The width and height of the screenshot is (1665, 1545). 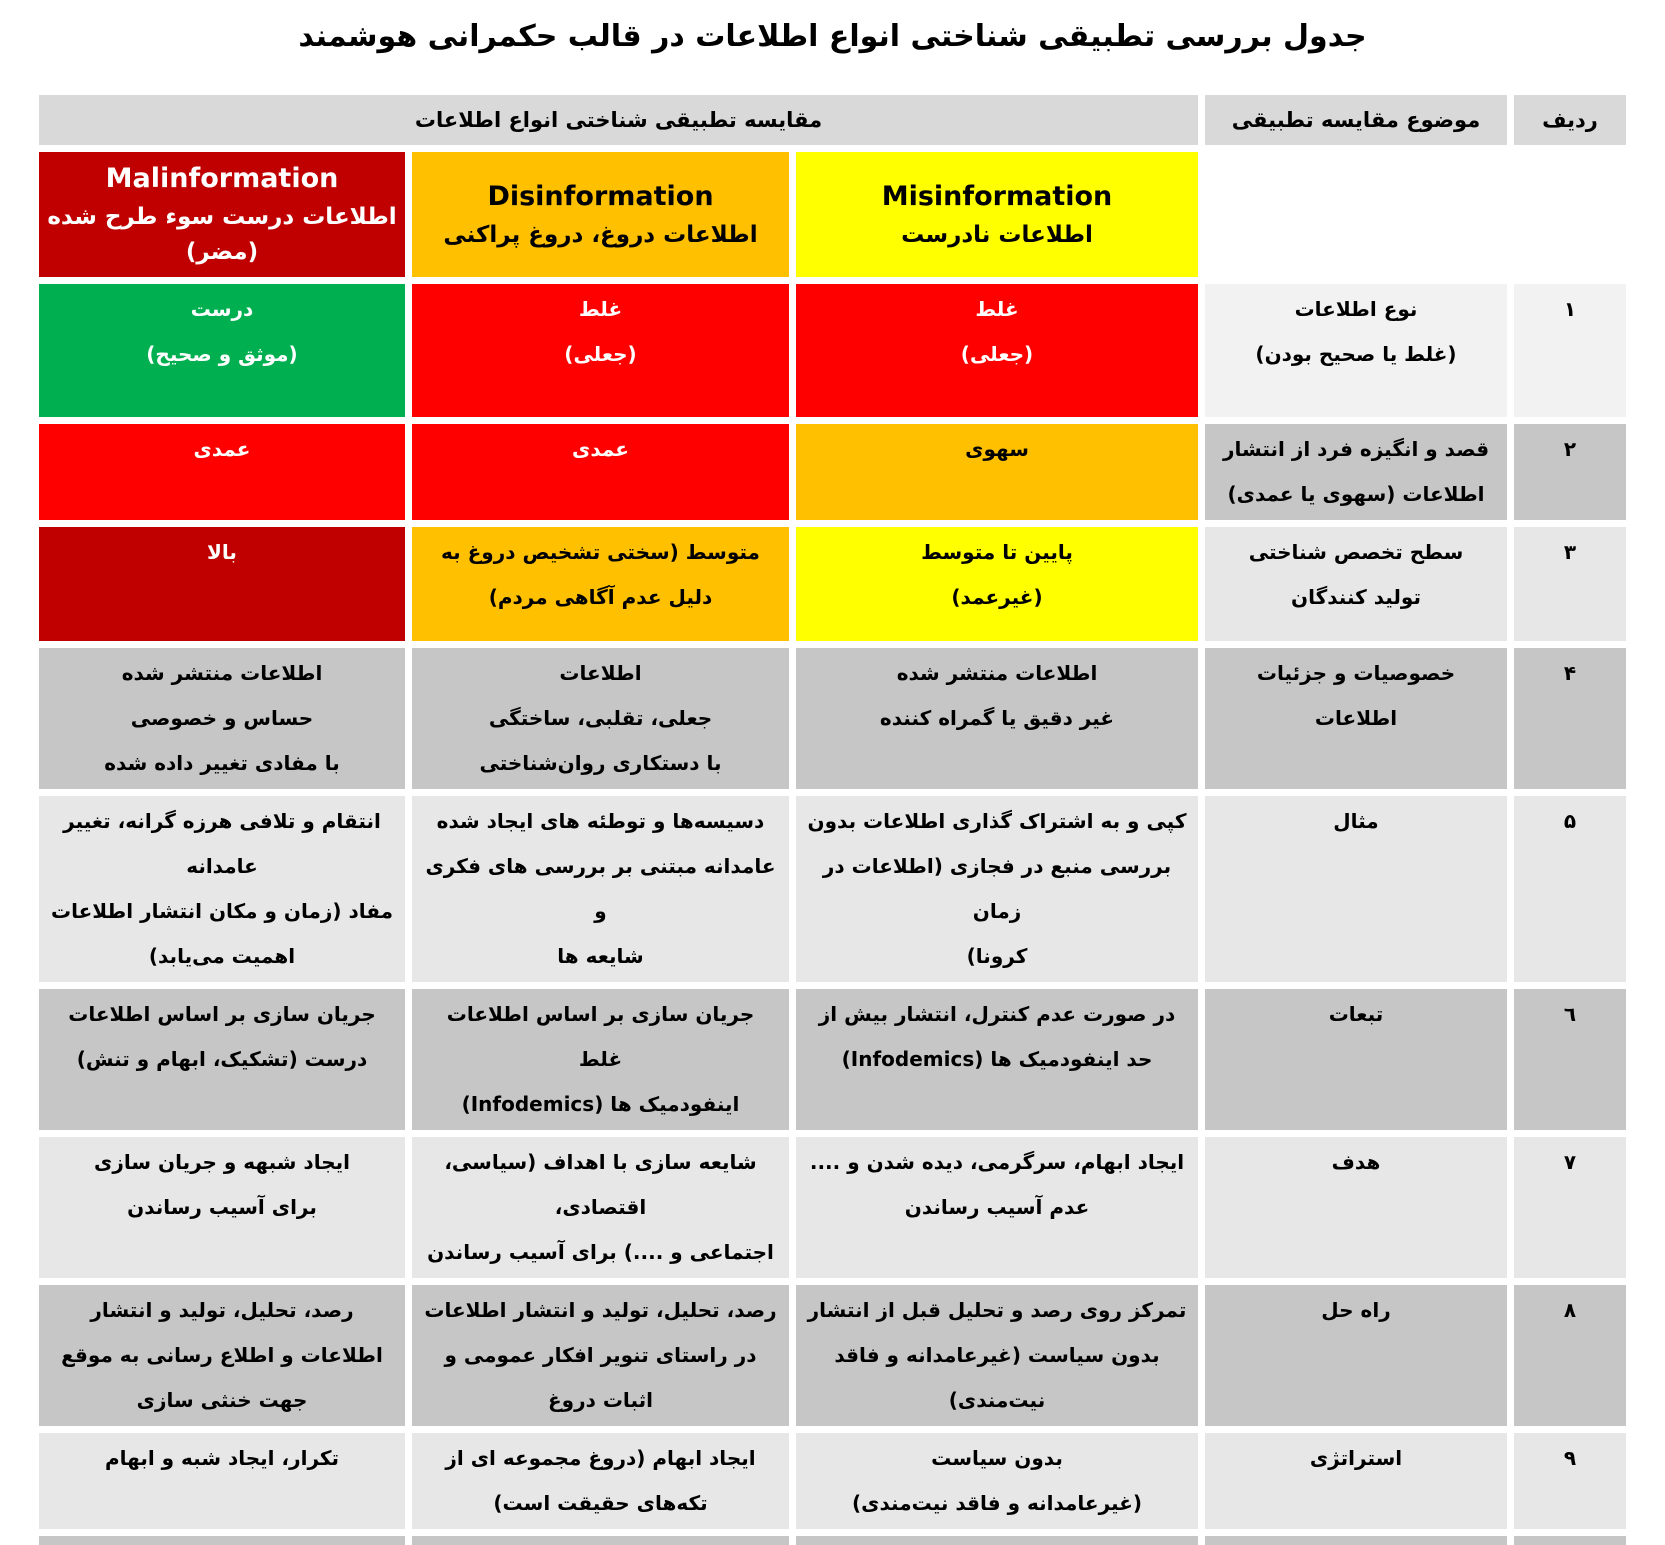 What do you see at coordinates (1570, 1208) in the screenshot?
I see `row-number: ۷` at bounding box center [1570, 1208].